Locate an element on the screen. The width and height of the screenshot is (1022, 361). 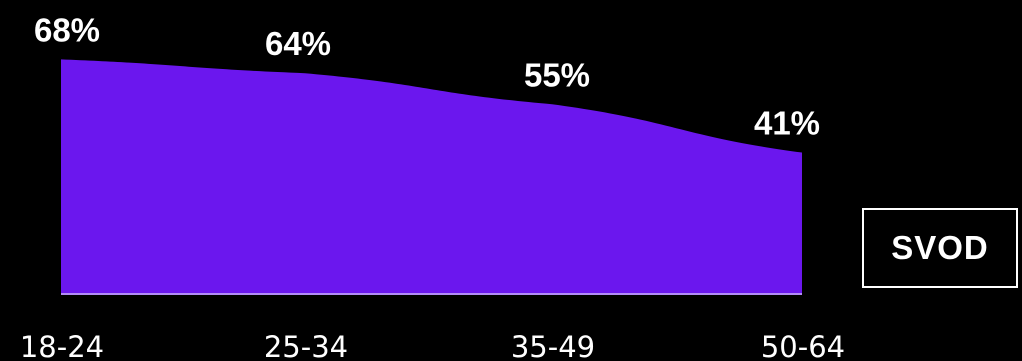
x-tick-label-50-64: 50-64 is located at coordinates (803, 345).